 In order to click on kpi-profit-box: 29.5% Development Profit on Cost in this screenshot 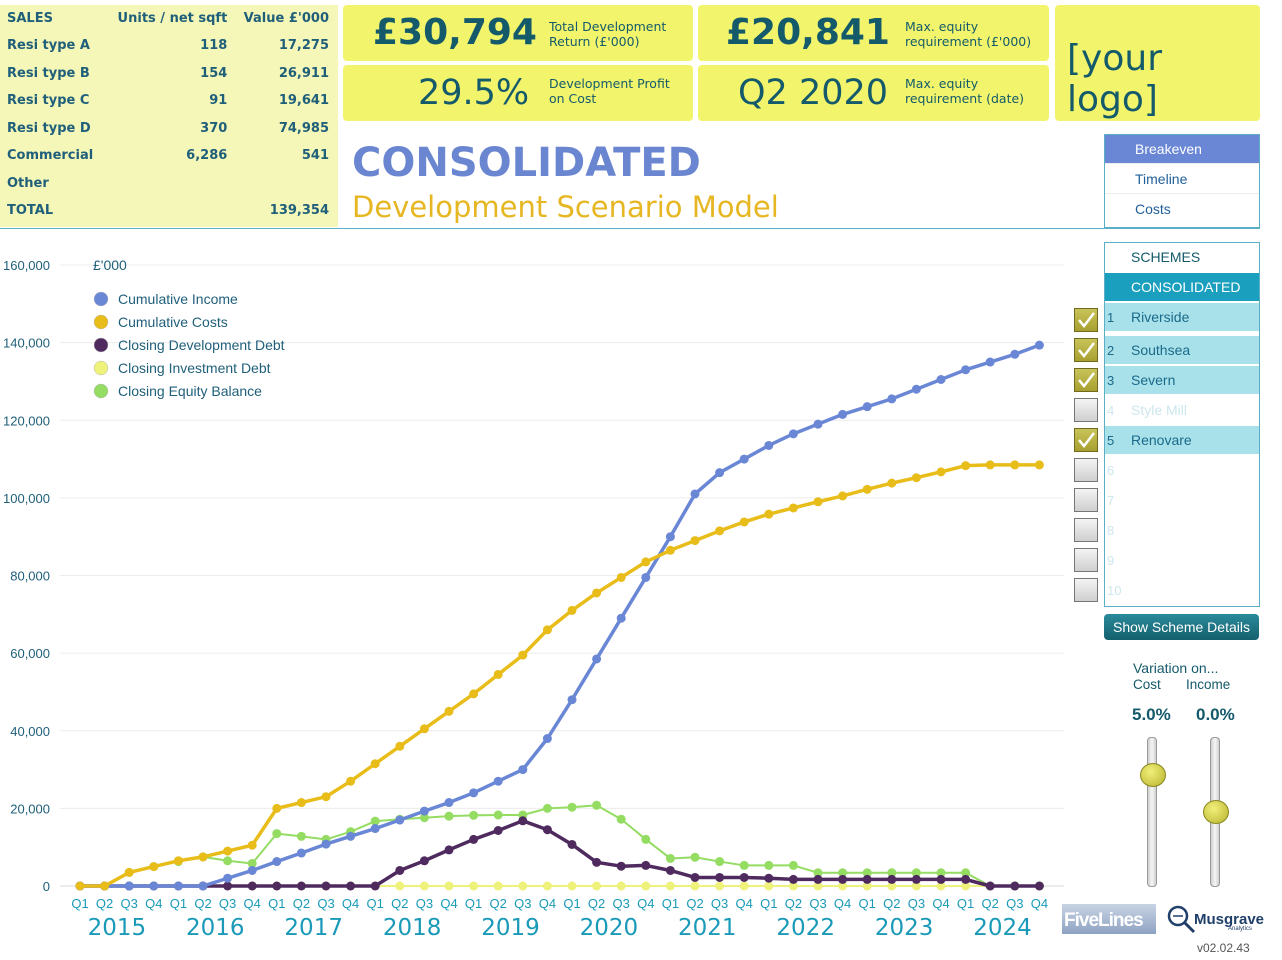, I will do `click(518, 93)`.